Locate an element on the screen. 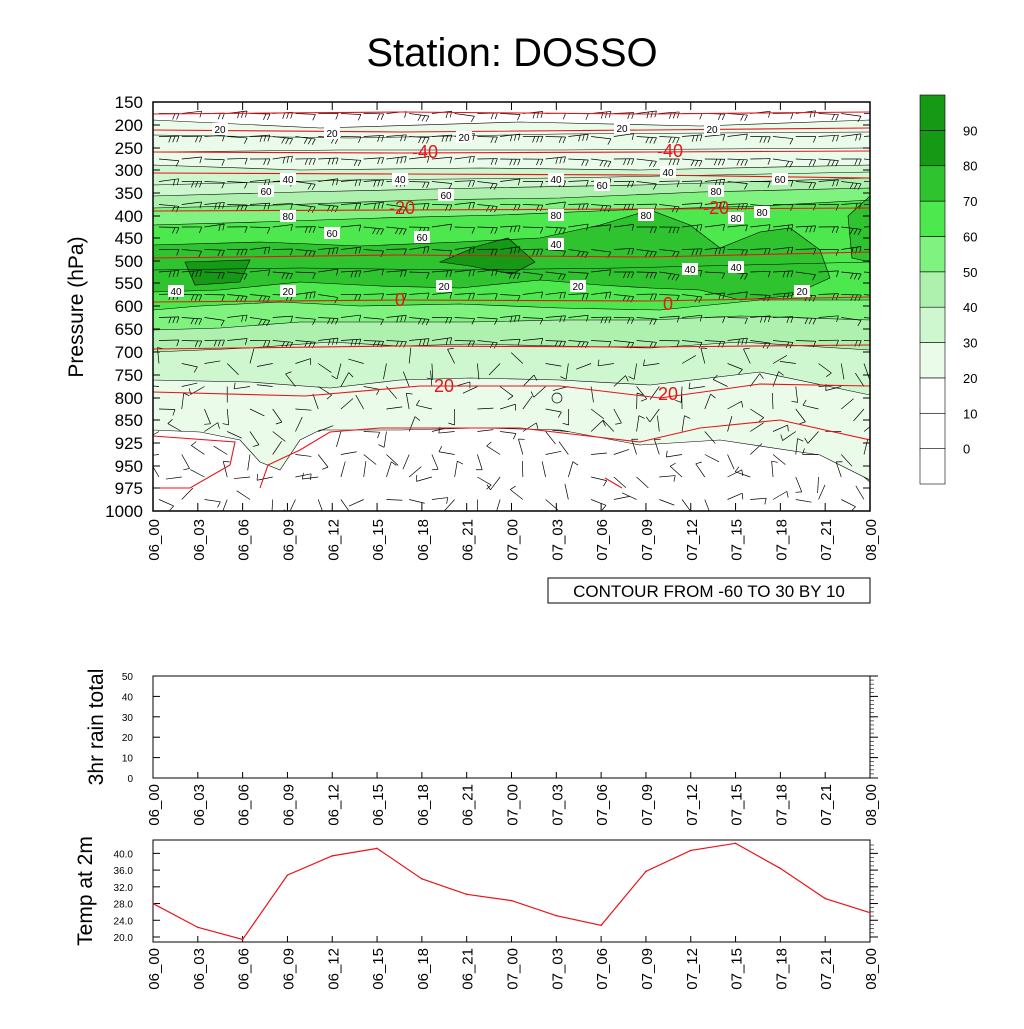 The image size is (1024, 1029). colorbar-label: 0 is located at coordinates (966, 449).